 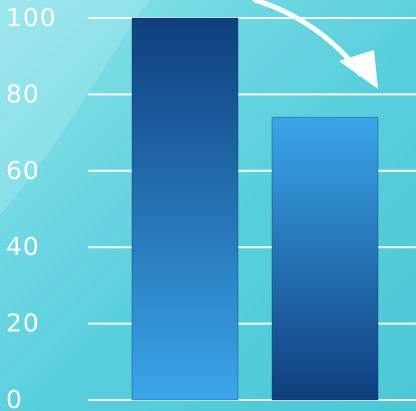 I want to click on trend-arrow-head, so click(x=358, y=69).